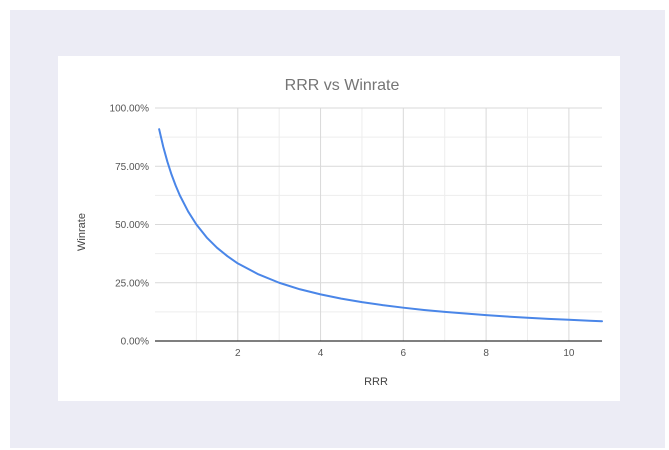  Describe the element at coordinates (321, 353) in the screenshot. I see `x-tick-label: 4` at that location.